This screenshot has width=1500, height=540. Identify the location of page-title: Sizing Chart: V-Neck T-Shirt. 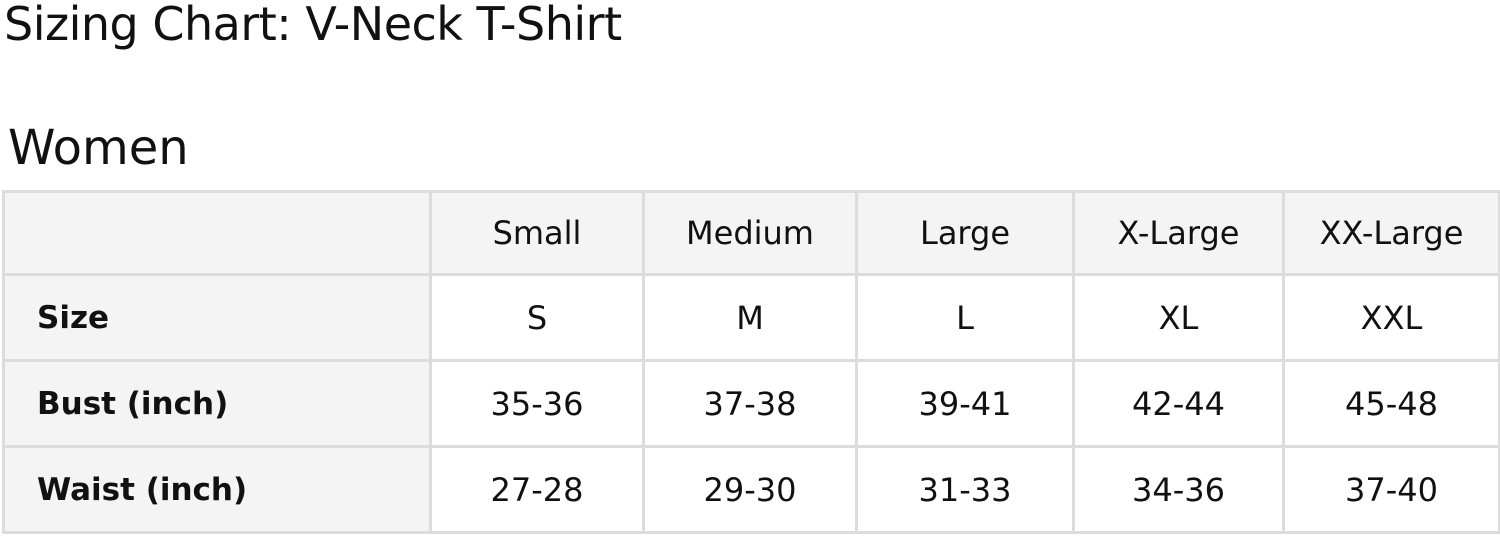
(313, 25).